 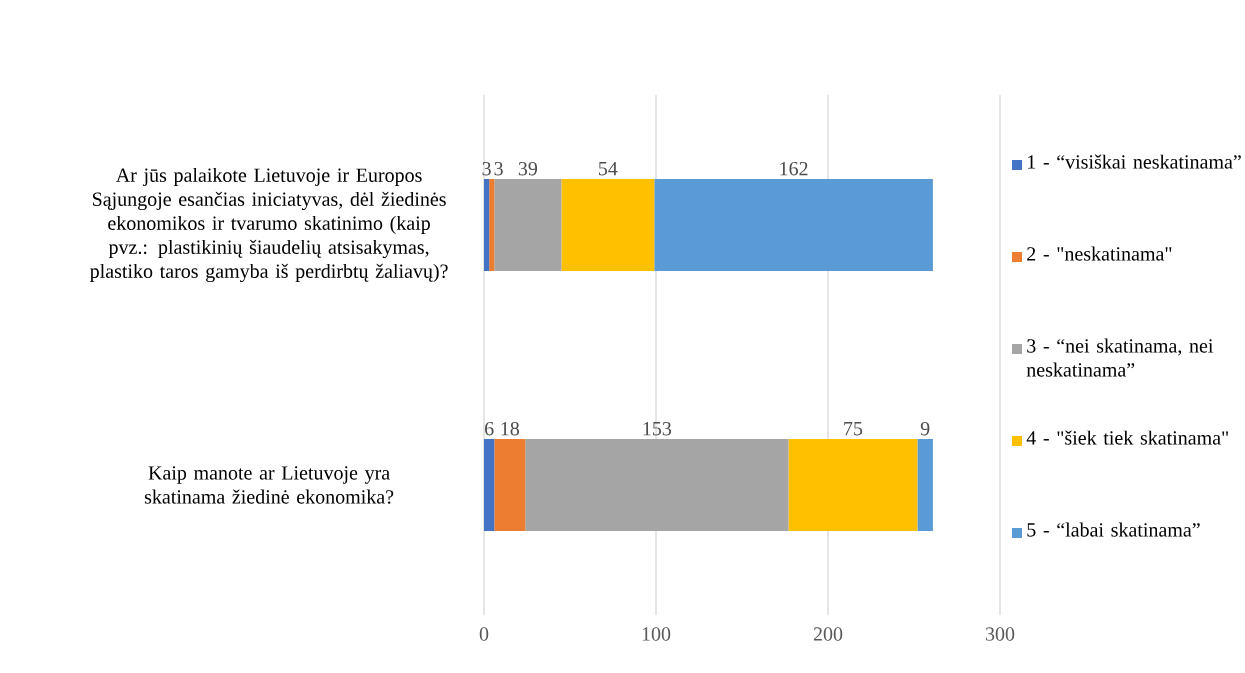 What do you see at coordinates (608, 169) in the screenshot?
I see `data-label: 54` at bounding box center [608, 169].